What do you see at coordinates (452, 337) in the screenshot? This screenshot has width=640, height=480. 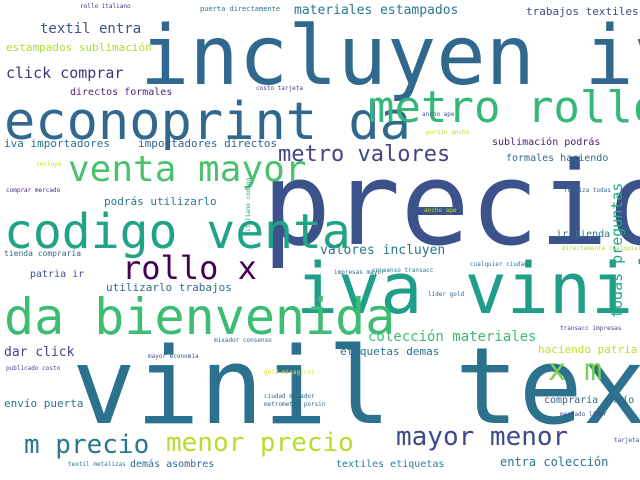 I see `cloud-word: colección materiales` at bounding box center [452, 337].